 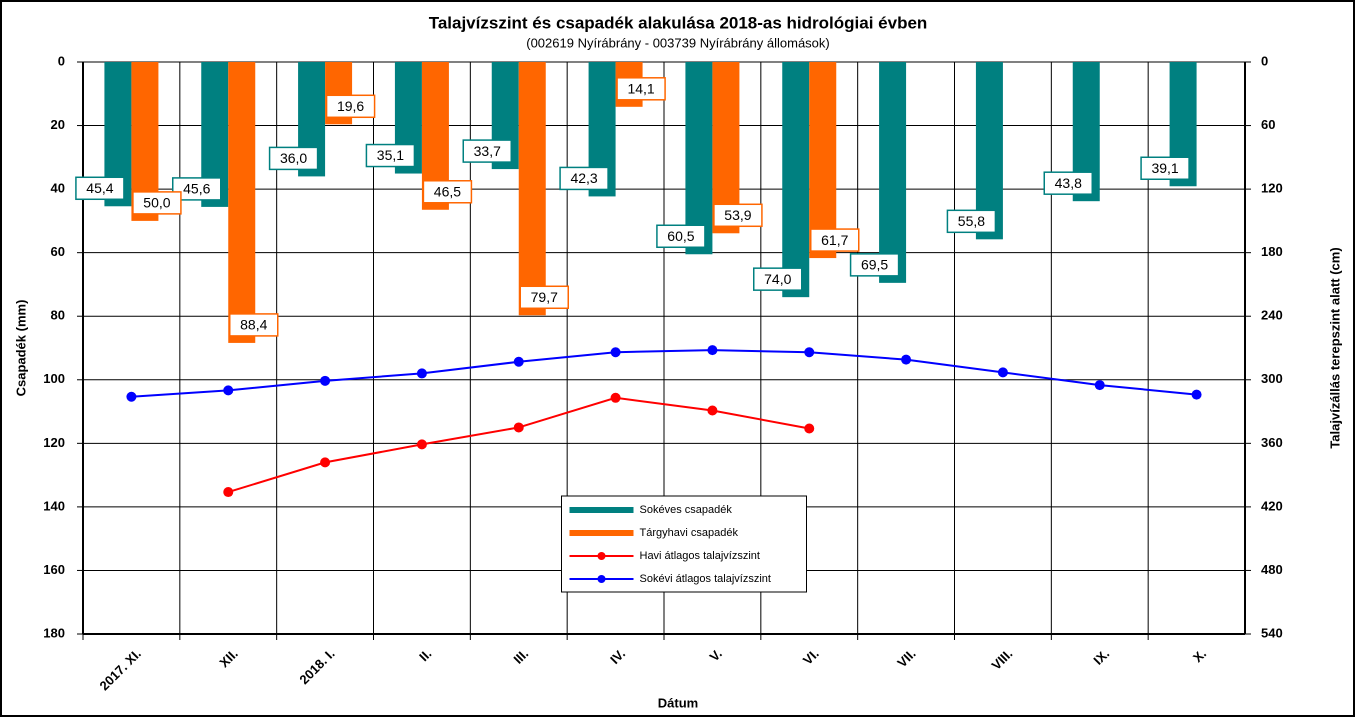 What do you see at coordinates (58, 251) in the screenshot?
I see `y-tick-label: 60` at bounding box center [58, 251].